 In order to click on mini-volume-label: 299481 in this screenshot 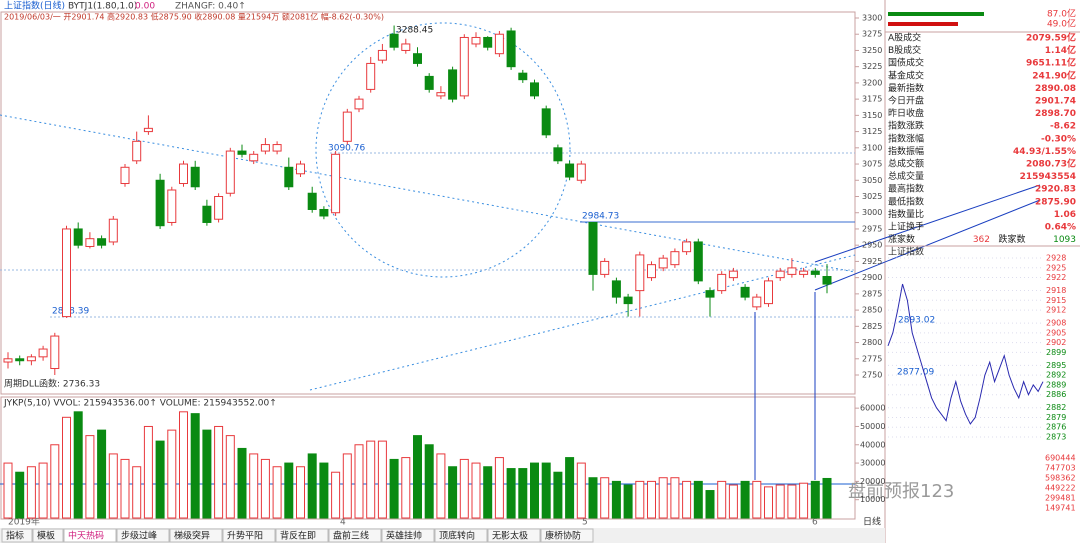, I will do `click(1060, 498)`.